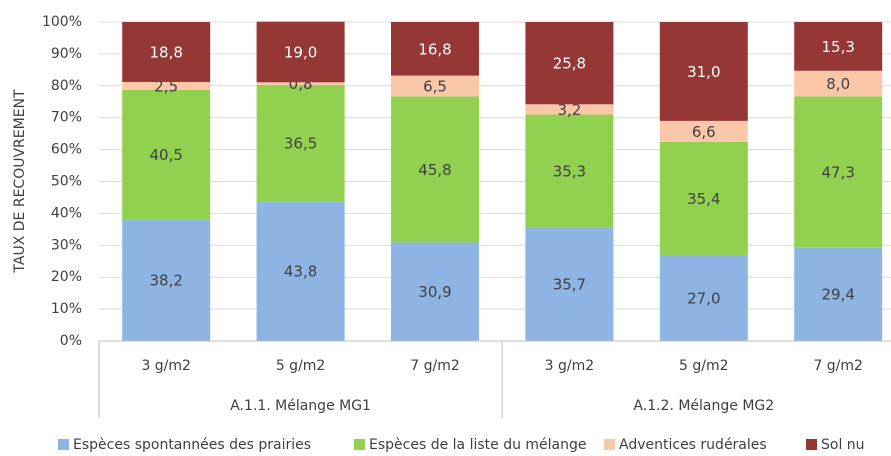 This screenshot has width=891, height=456. I want to click on data-label: 36,5, so click(300, 144).